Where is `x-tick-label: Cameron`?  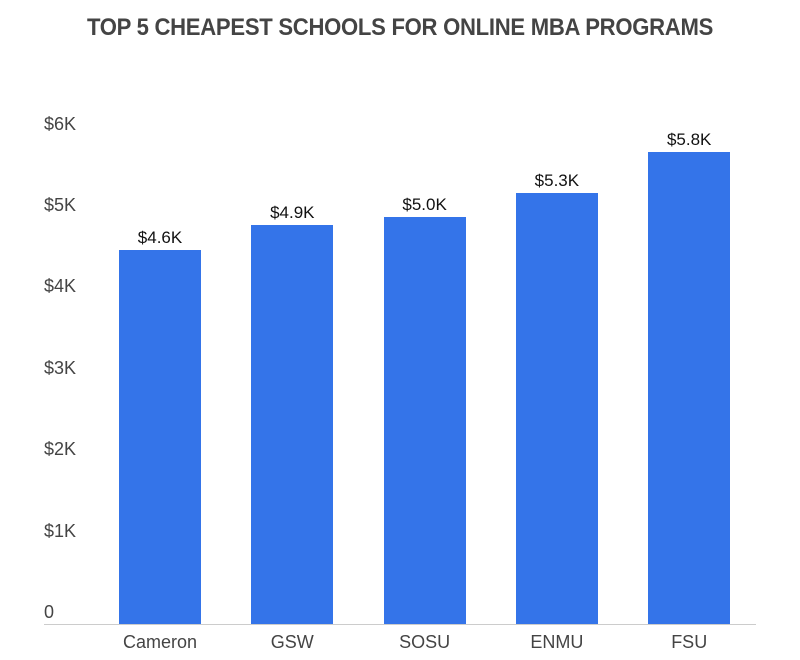 x-tick-label: Cameron is located at coordinates (160, 642).